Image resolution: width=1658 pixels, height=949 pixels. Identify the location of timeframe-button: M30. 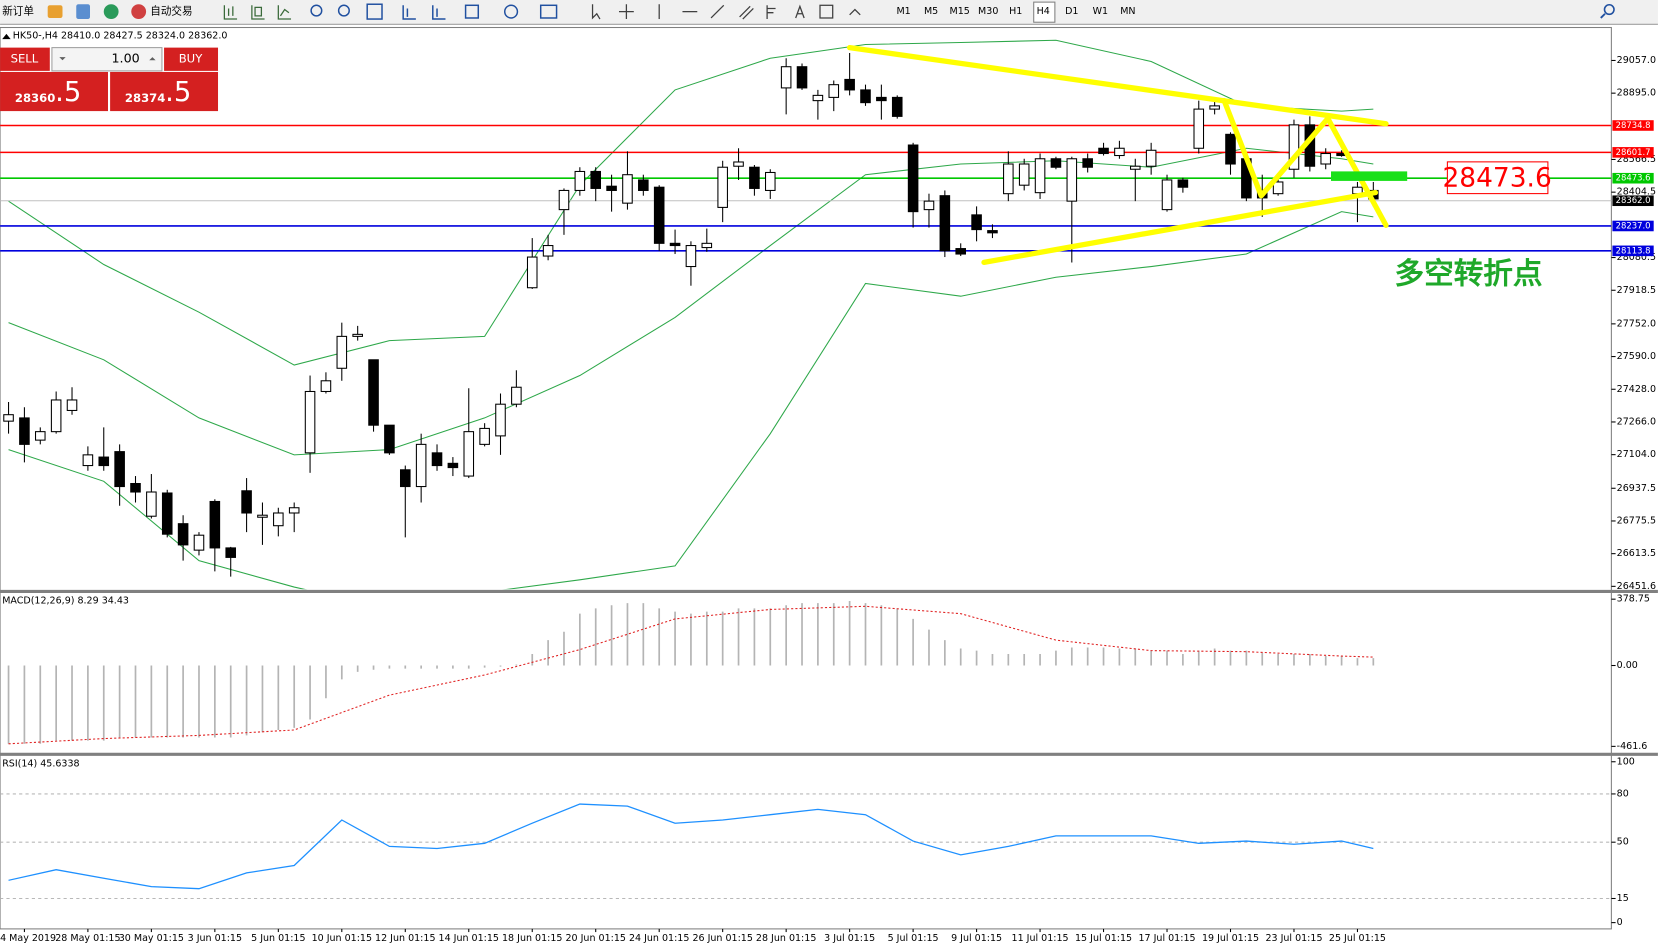
(988, 11).